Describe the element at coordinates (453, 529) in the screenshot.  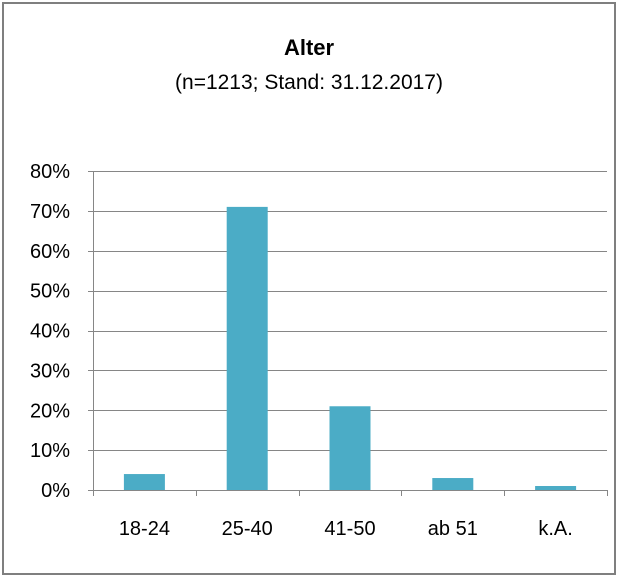
I see `x-tick-label: ab 51` at that location.